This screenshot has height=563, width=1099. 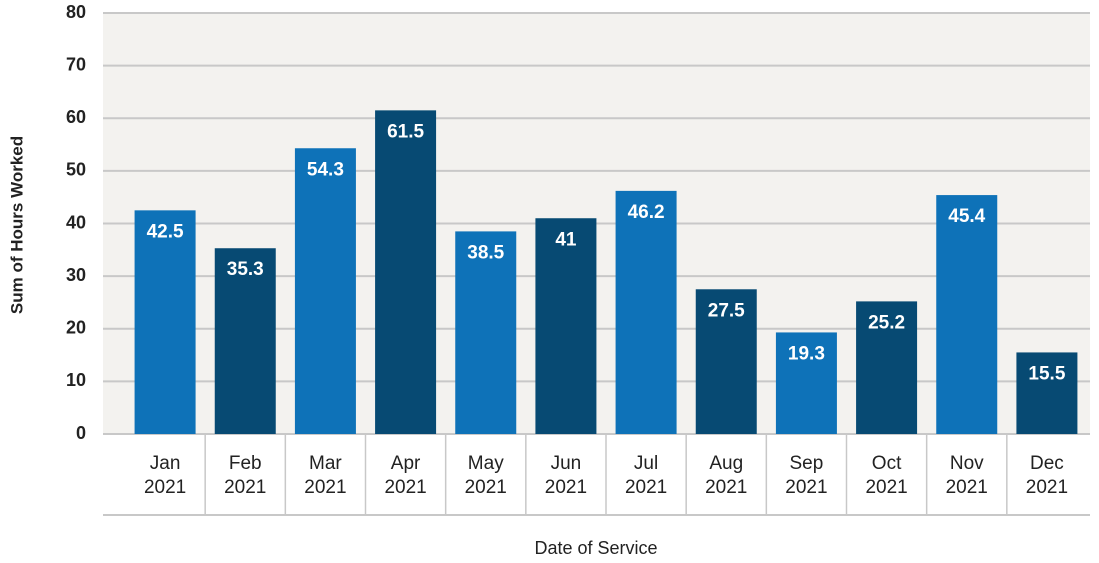 What do you see at coordinates (566, 239) in the screenshot?
I see `data-label: 41` at bounding box center [566, 239].